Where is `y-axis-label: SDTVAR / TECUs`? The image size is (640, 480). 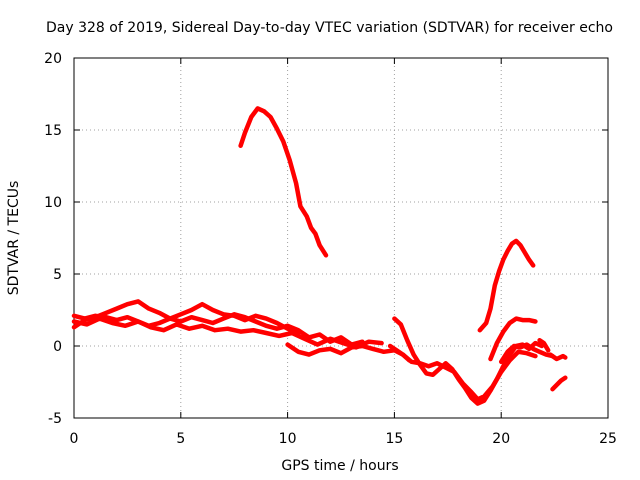
y-axis-label: SDTVAR / TECUs is located at coordinates (14, 238).